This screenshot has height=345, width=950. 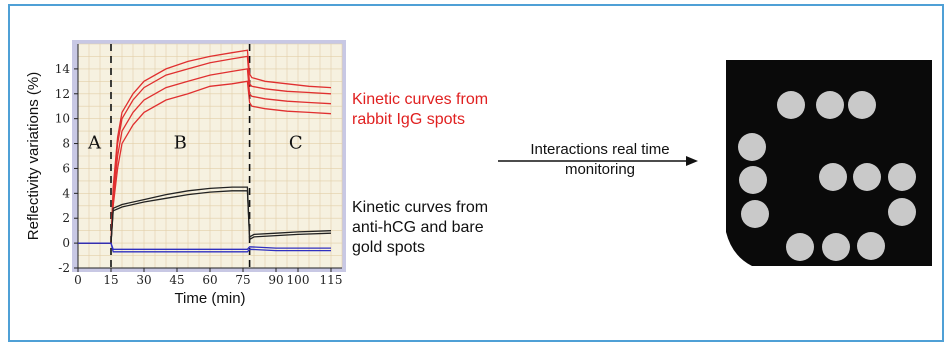 I want to click on x-tick-label: 15, so click(x=110, y=280).